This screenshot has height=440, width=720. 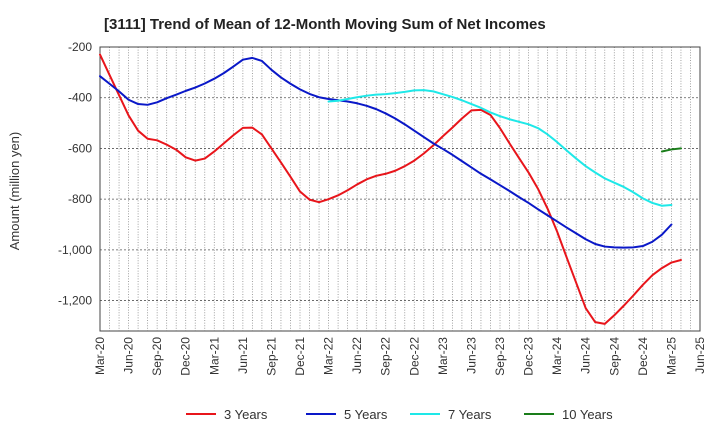 What do you see at coordinates (80, 98) in the screenshot?
I see `y-tick-label: -400` at bounding box center [80, 98].